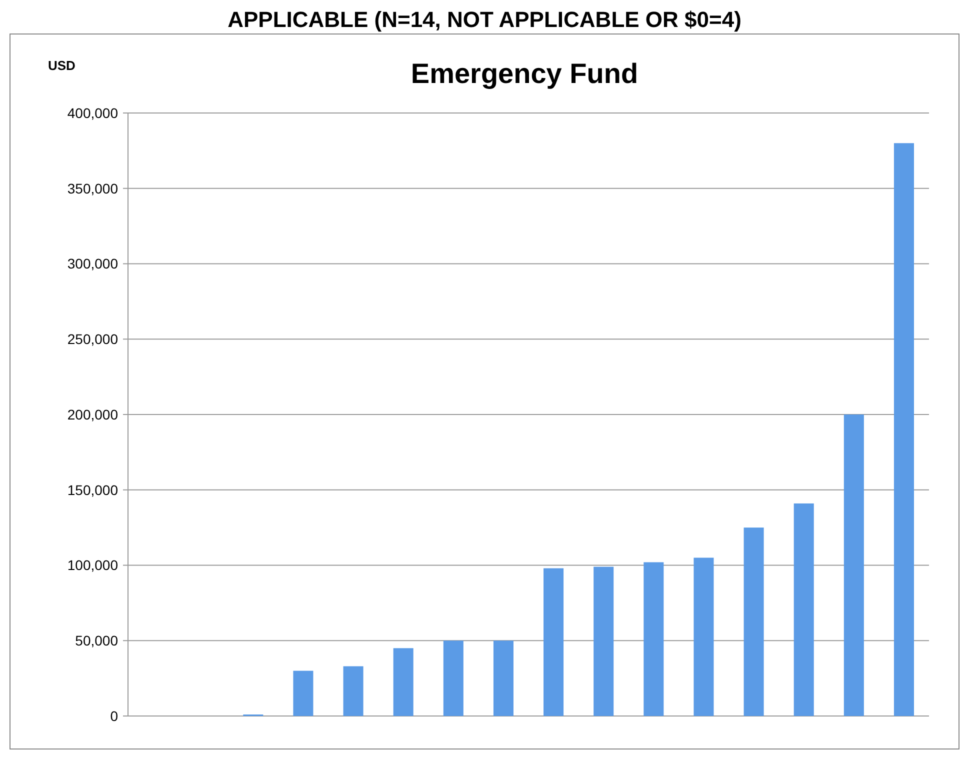 The height and width of the screenshot is (759, 969). I want to click on chart-title: Emergency Fund, so click(524, 73).